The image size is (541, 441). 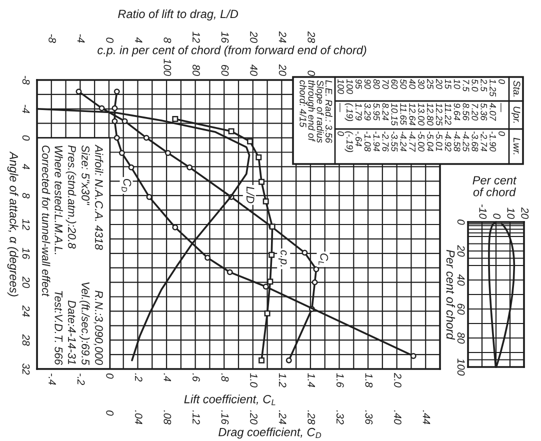 What do you see at coordinates (270, 433) in the screenshot?
I see `x-axis-title: Drag coefficient, C$_{D}$` at bounding box center [270, 433].